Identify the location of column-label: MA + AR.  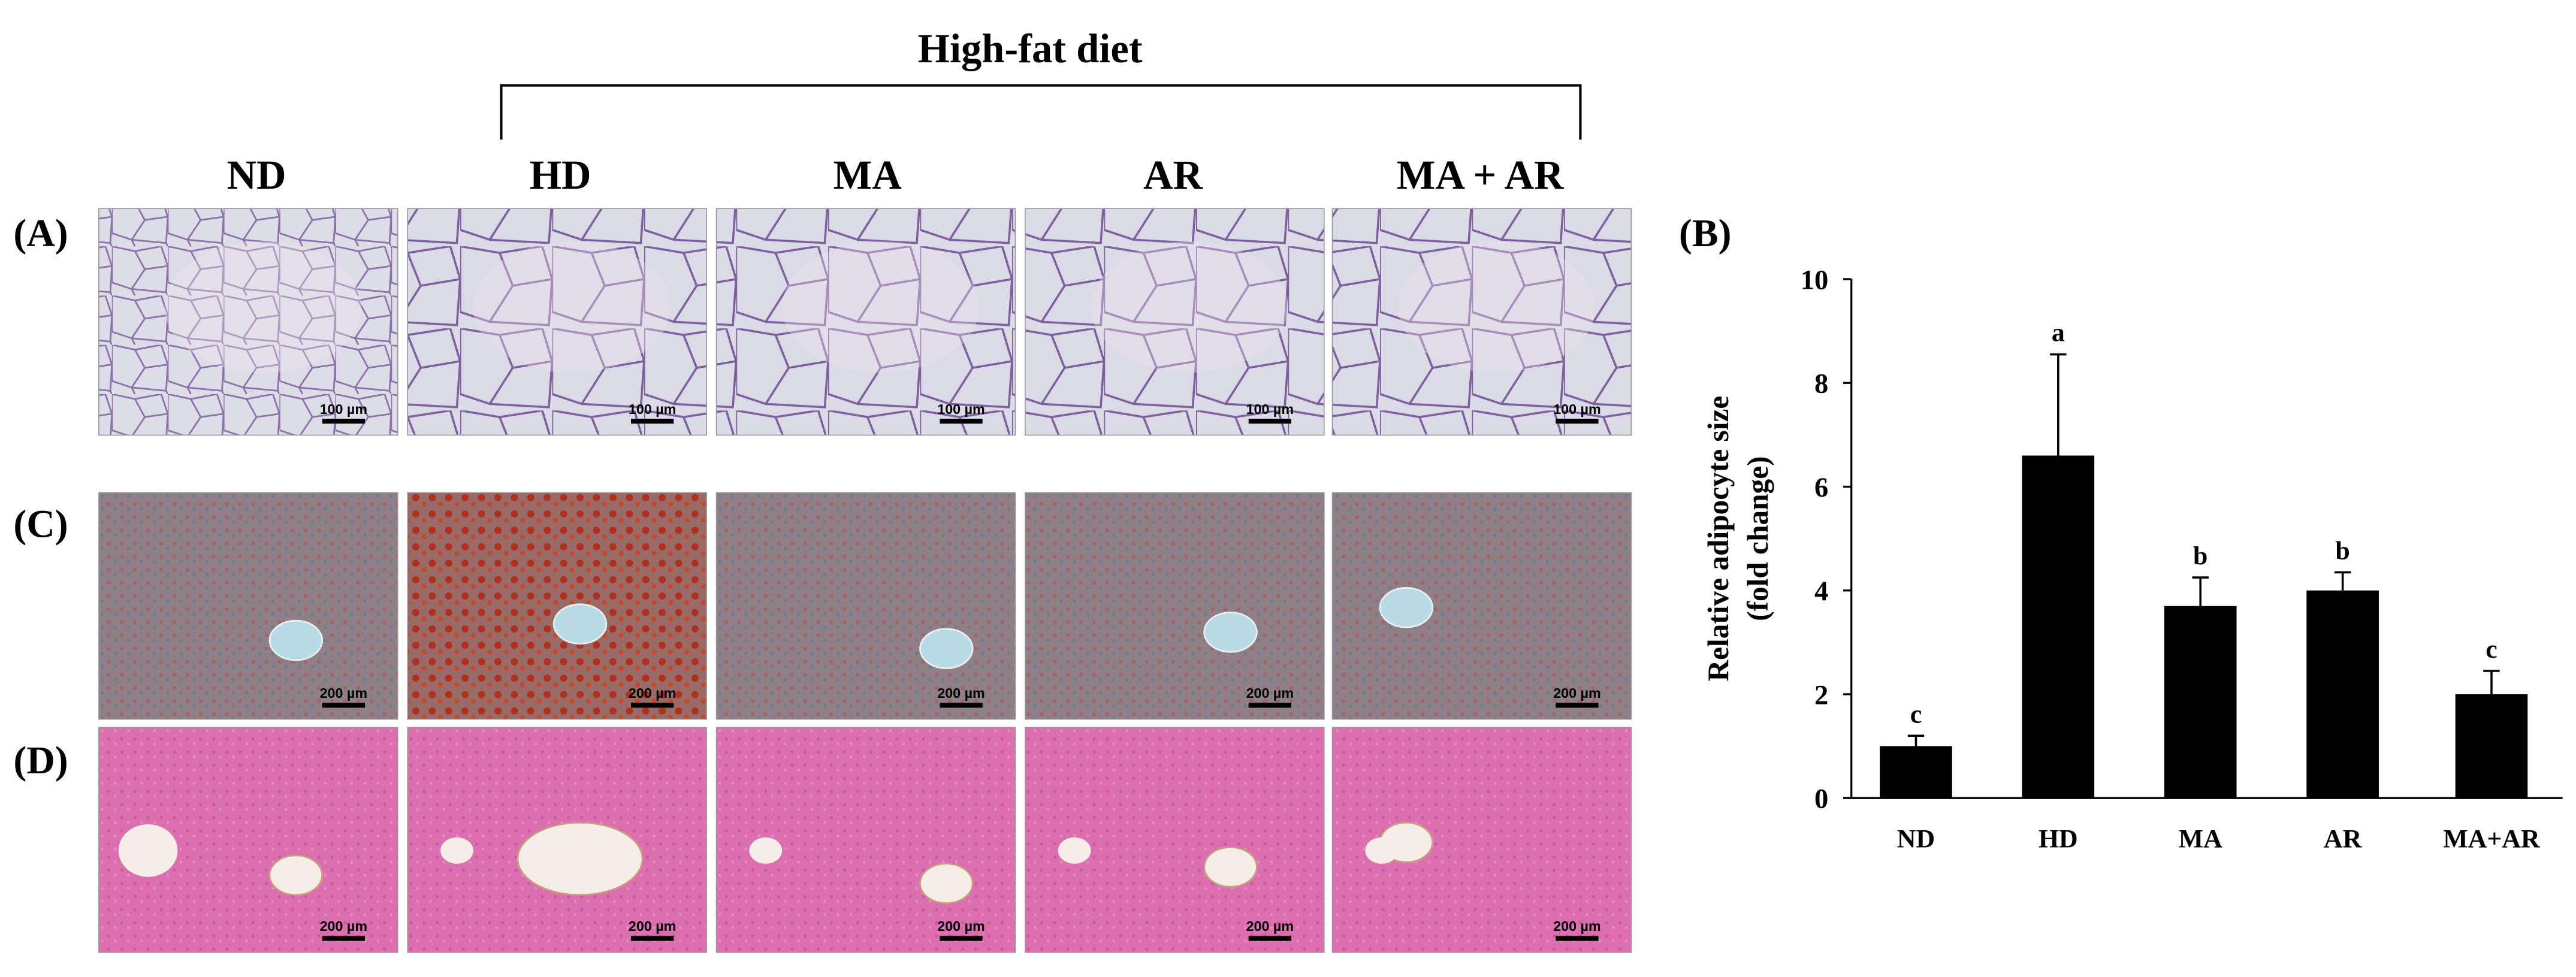
(1481, 175).